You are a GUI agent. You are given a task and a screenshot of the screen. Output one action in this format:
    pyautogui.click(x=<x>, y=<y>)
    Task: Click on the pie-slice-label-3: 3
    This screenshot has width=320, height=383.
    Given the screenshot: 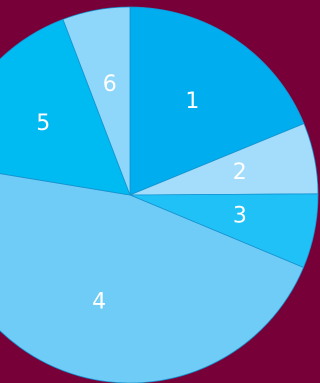 What is the action you would take?
    pyautogui.click(x=240, y=216)
    